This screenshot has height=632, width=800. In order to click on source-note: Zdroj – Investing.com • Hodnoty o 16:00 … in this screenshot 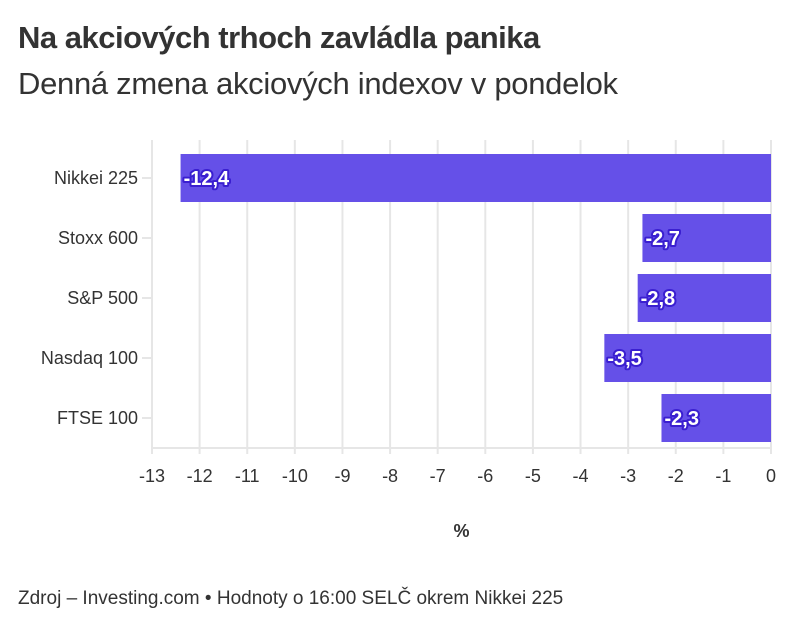, I will do `click(291, 598)`.